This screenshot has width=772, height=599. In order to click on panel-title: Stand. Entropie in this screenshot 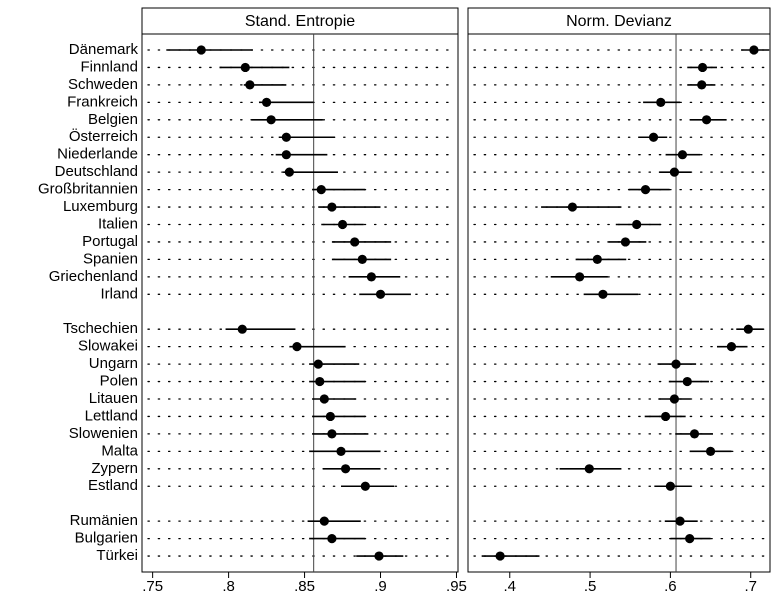, I will do `click(300, 21)`.